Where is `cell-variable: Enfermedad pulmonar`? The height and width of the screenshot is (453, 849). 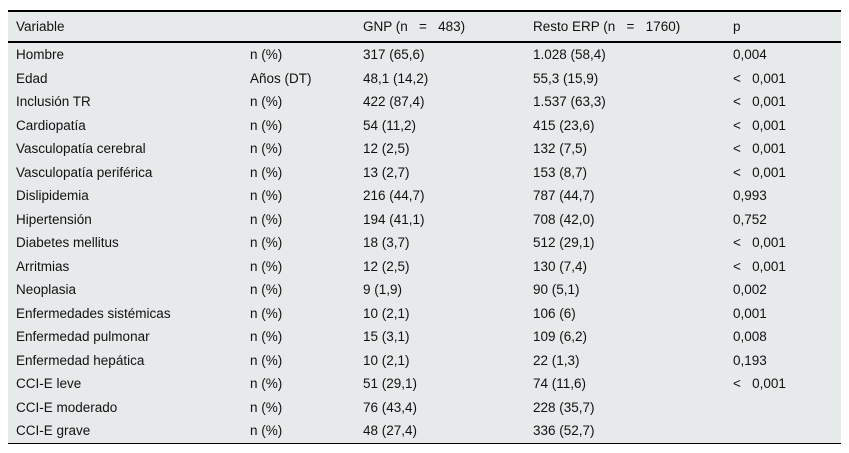 cell-variable: Enfermedad pulmonar is located at coordinates (83, 336).